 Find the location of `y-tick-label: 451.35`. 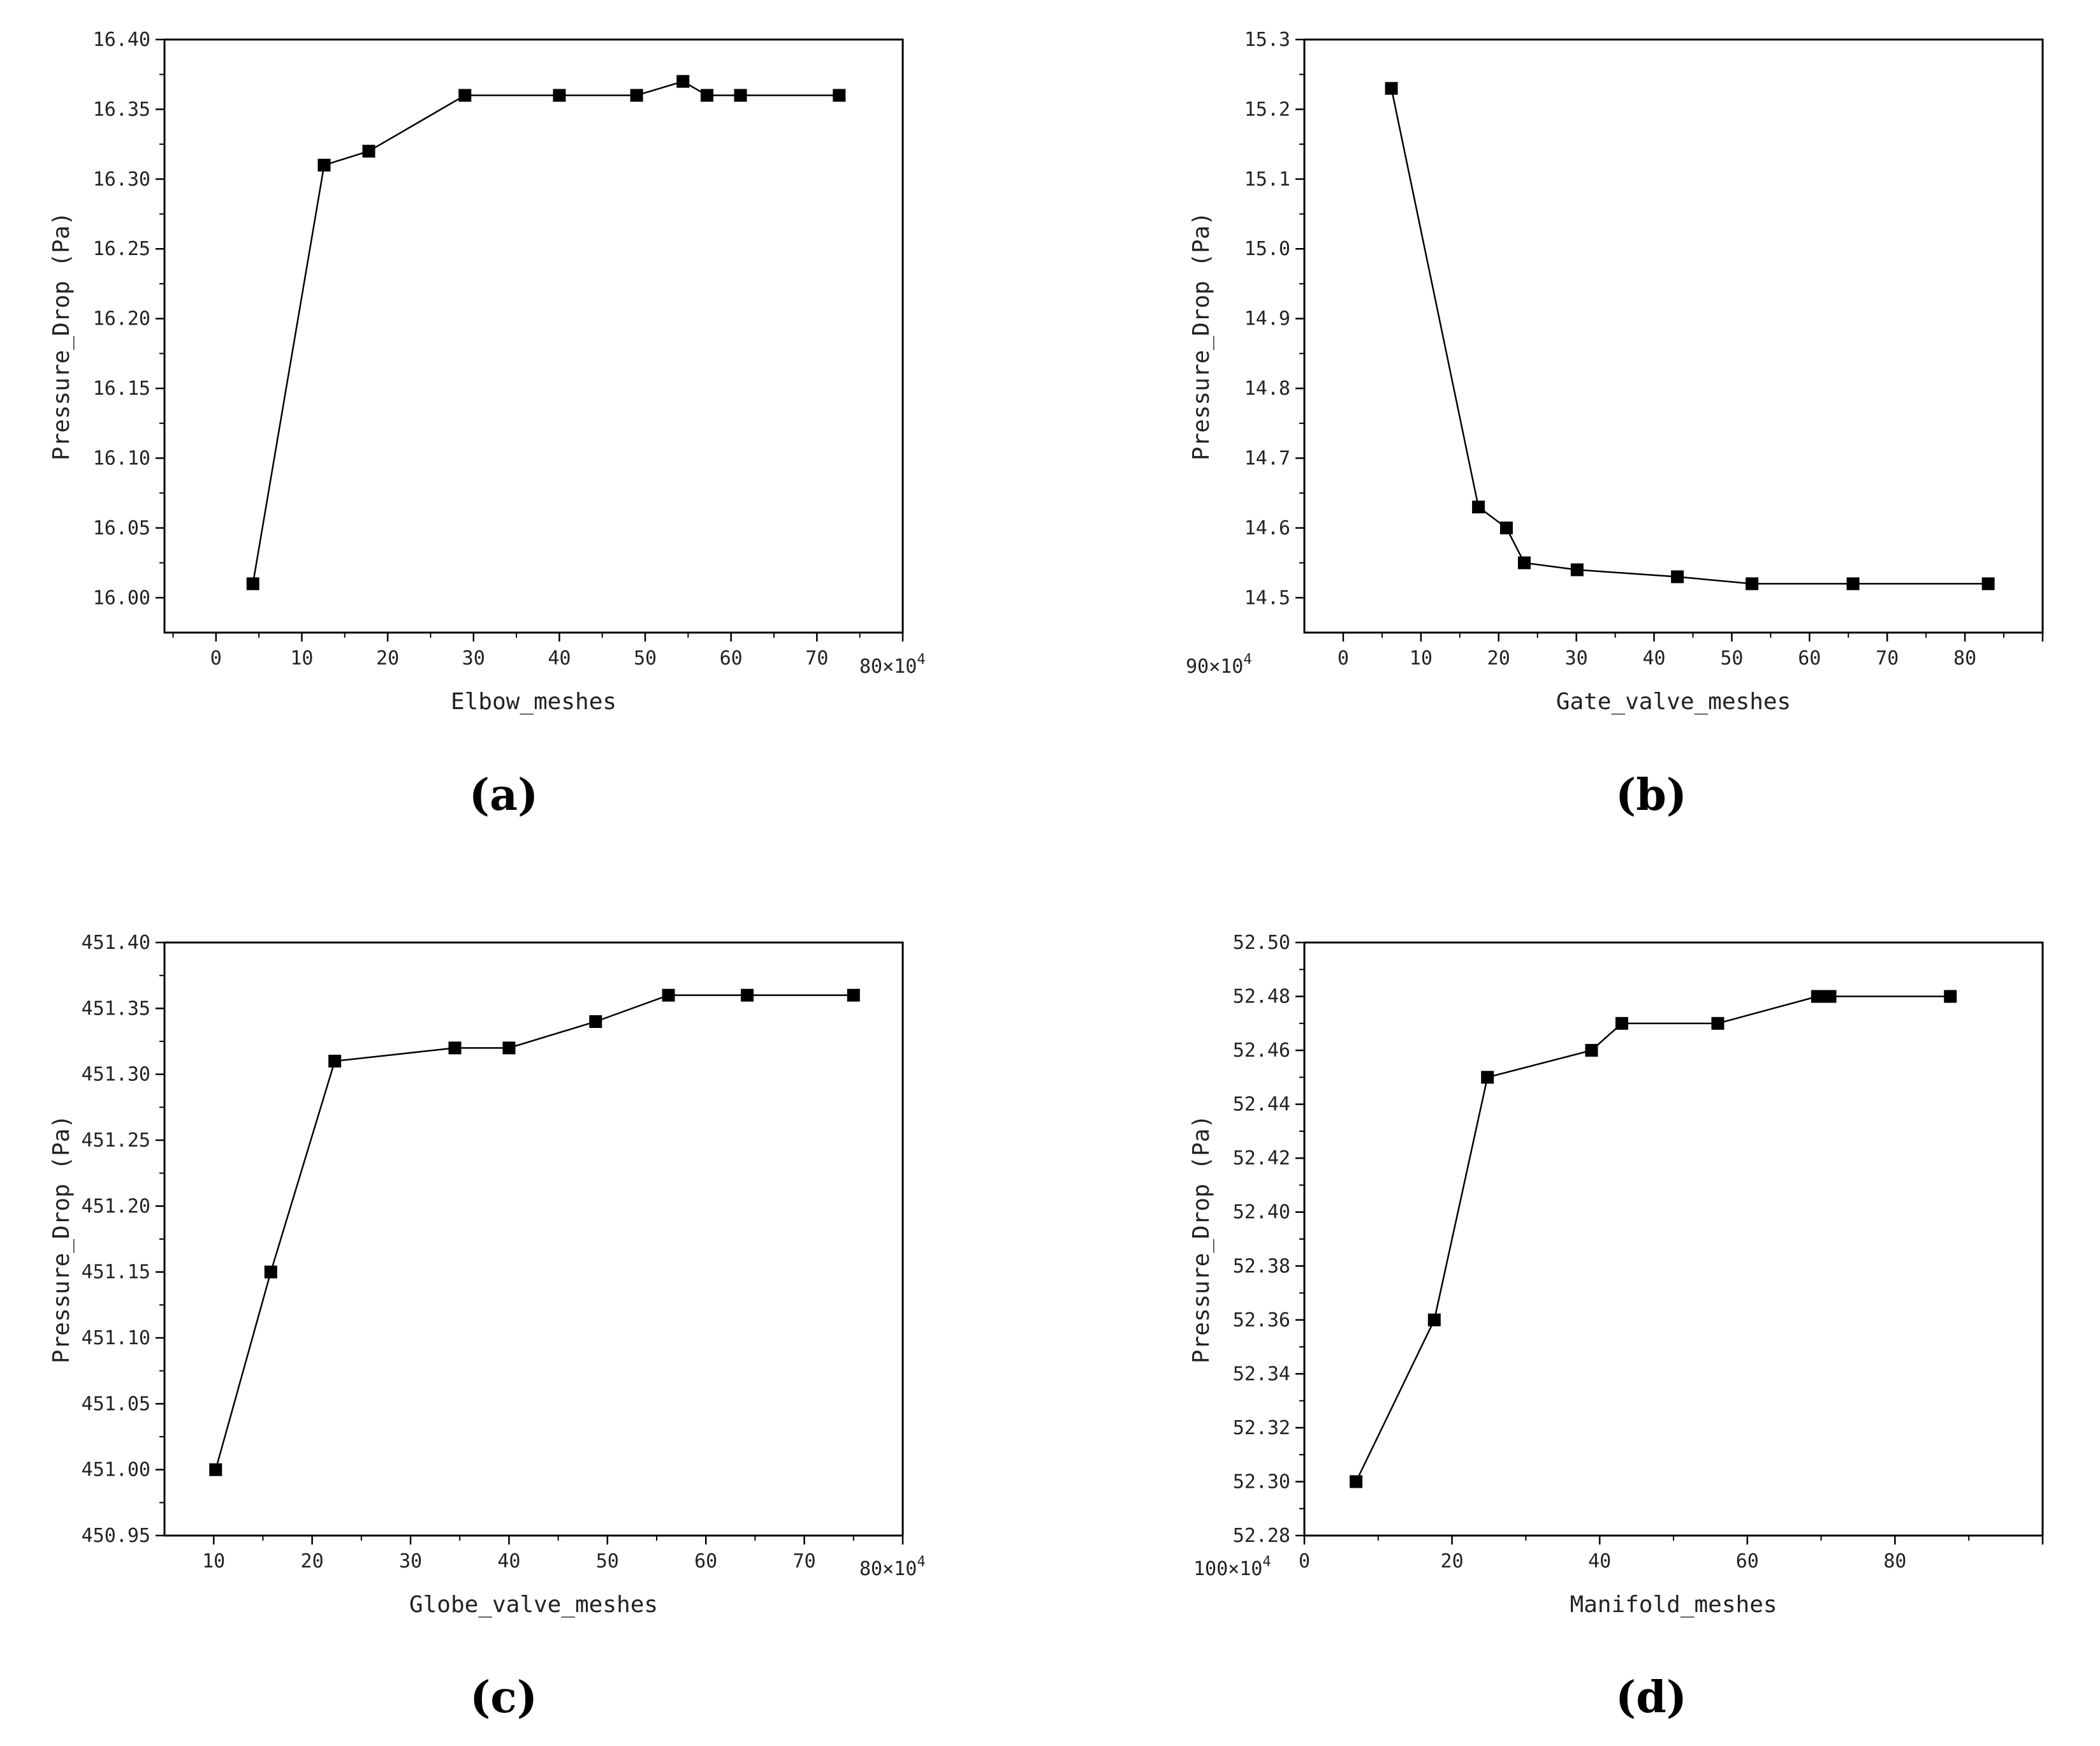

y-tick-label: 451.35 is located at coordinates (116, 1008).